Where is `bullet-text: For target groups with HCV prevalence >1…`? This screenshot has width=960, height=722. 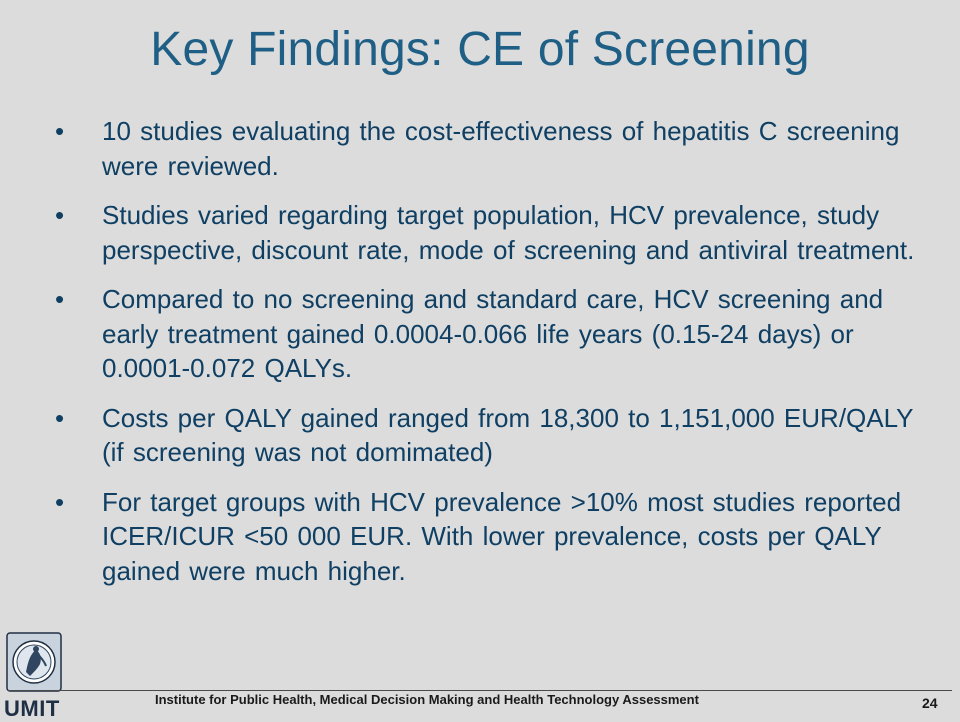 bullet-text: For target groups with HCV prevalence >1… is located at coordinates (502, 536).